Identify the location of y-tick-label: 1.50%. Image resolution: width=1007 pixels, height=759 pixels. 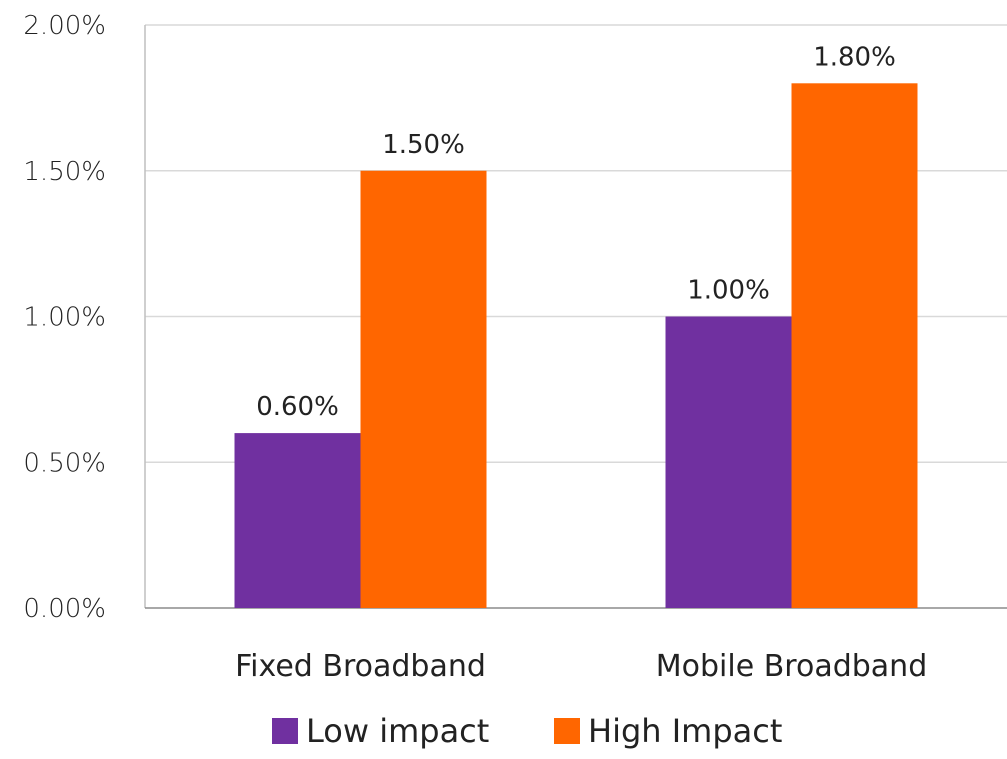
(64, 172).